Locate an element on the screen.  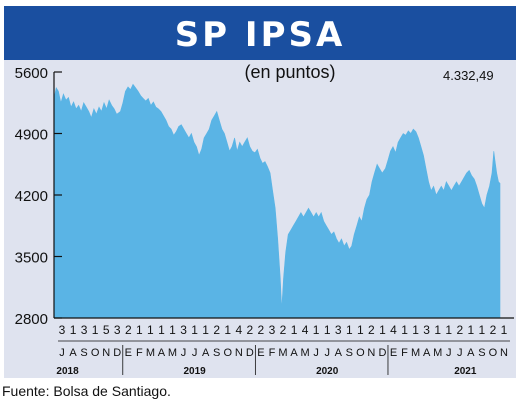
chart-subtitle: (en puntos) is located at coordinates (289, 72).